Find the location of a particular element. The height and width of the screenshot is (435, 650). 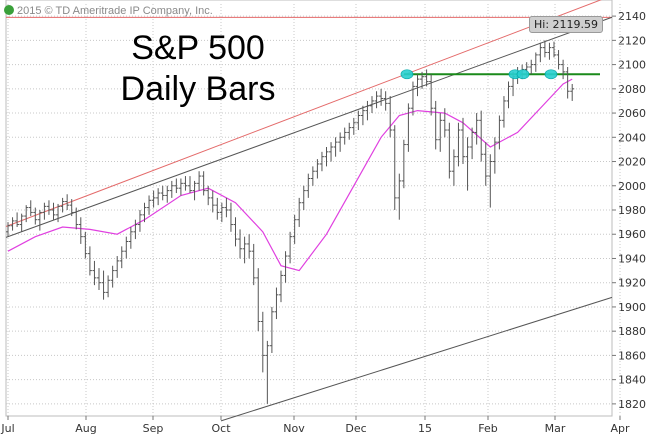

x-tick-label: Sep is located at coordinates (153, 428).